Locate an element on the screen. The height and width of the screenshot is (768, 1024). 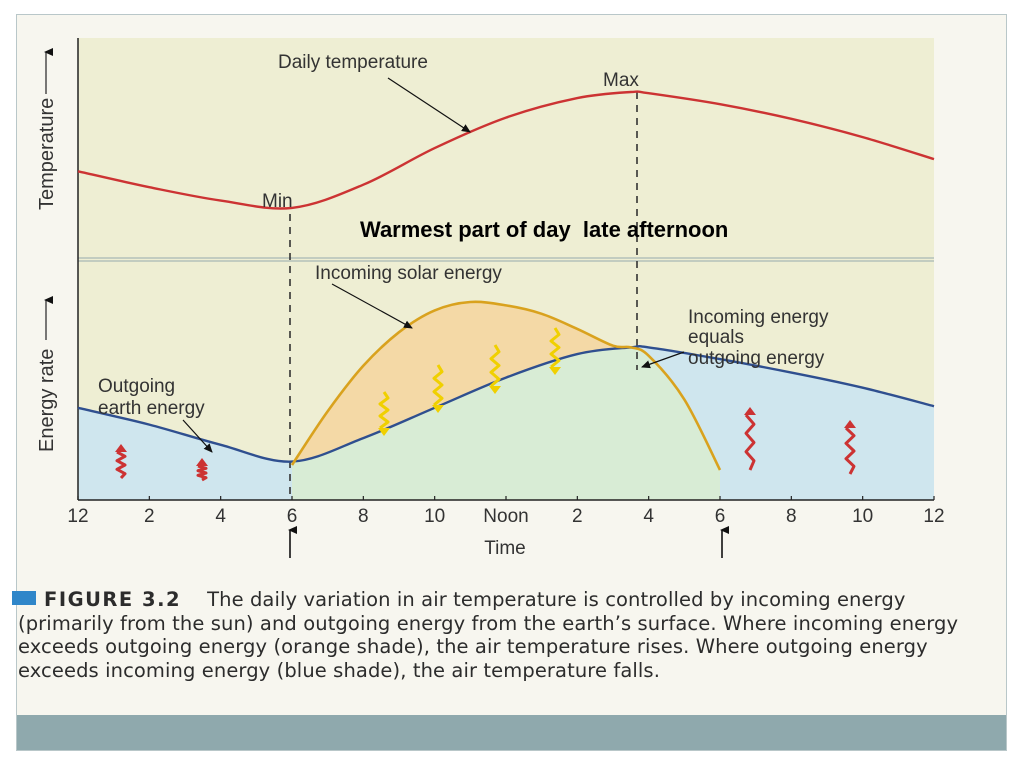
x-tick-label: Noon is located at coordinates (505, 516).